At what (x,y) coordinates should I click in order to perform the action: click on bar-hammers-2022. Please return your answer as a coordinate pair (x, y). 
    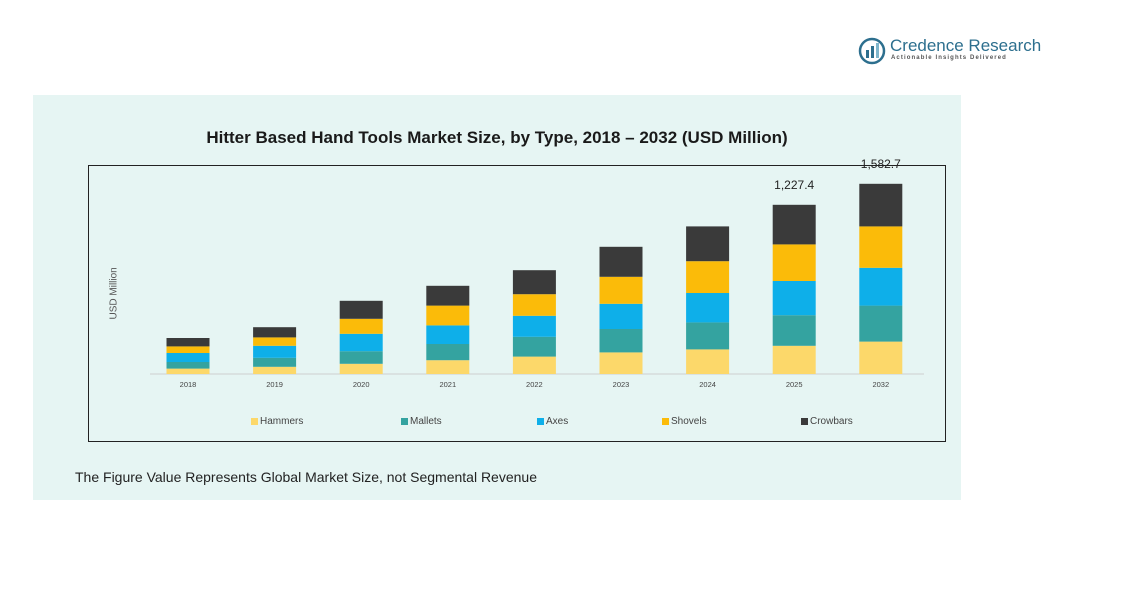
    Looking at the image, I should click on (534, 365).